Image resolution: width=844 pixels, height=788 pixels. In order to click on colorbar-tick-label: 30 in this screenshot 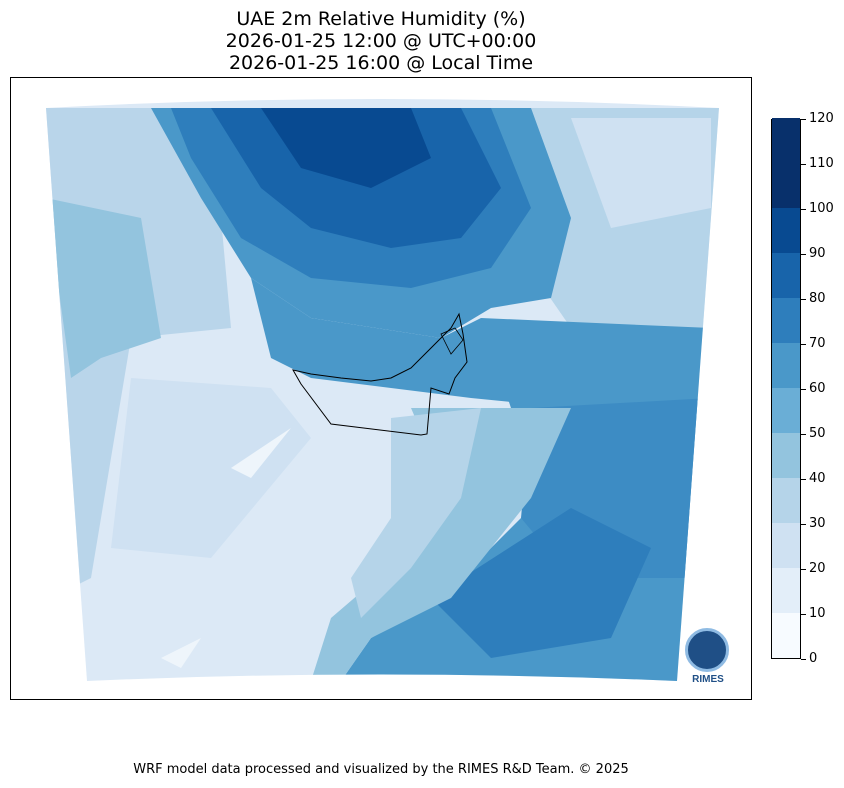, I will do `click(817, 523)`.